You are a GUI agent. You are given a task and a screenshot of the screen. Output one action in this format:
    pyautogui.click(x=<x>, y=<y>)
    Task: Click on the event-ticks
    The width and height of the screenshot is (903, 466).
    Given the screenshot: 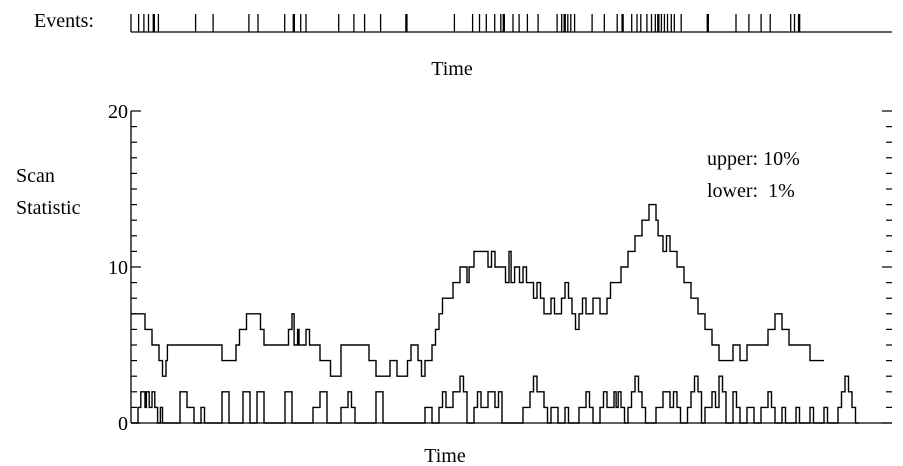 What is the action you would take?
    pyautogui.click(x=469, y=23)
    